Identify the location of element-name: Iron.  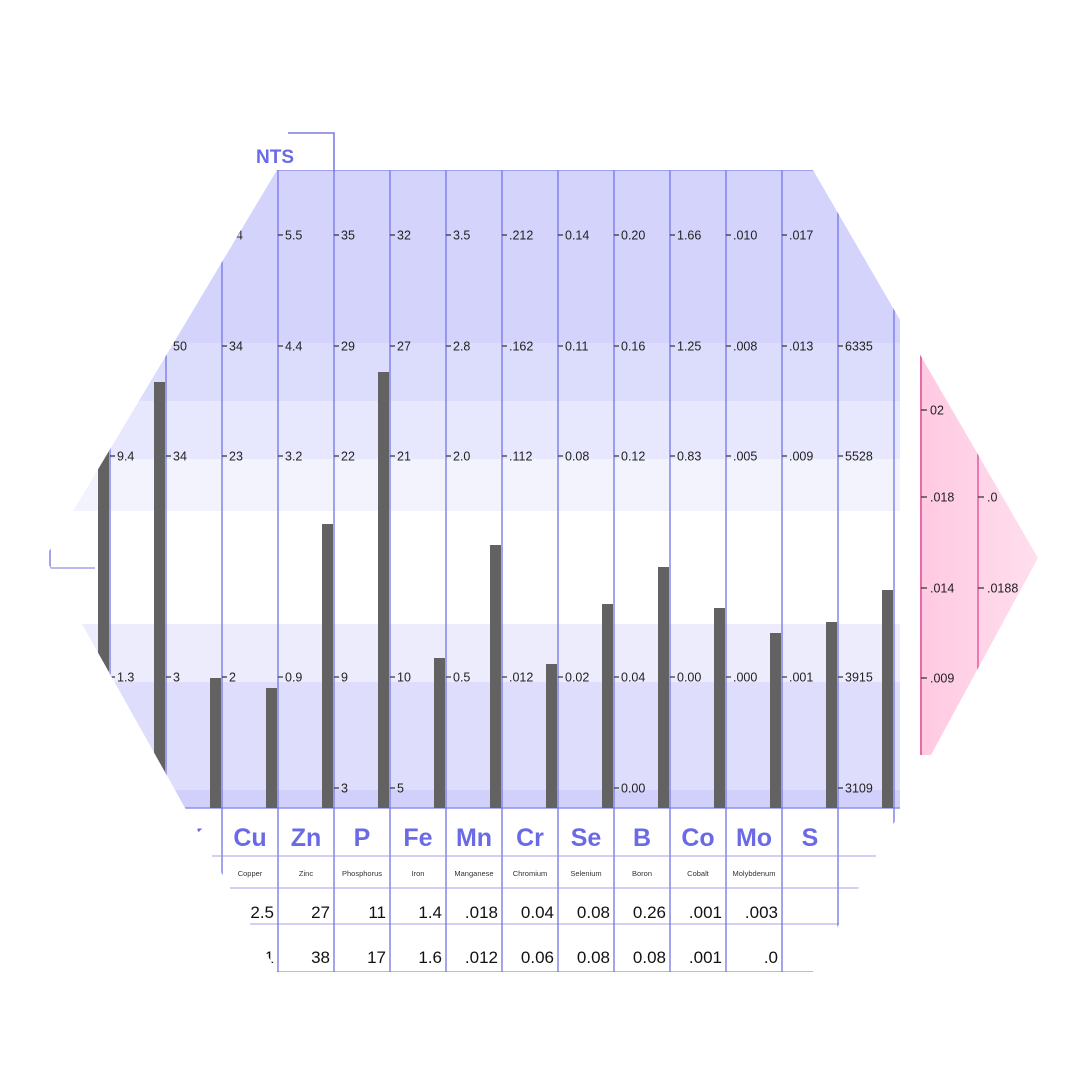
(418, 873).